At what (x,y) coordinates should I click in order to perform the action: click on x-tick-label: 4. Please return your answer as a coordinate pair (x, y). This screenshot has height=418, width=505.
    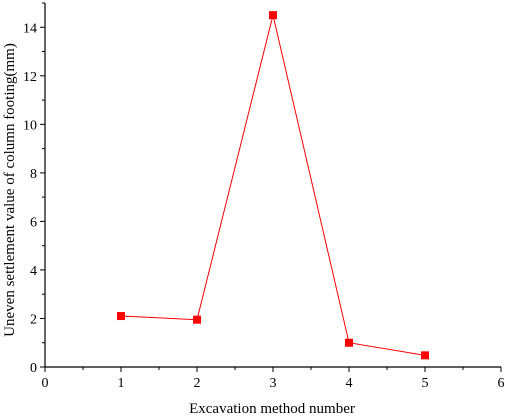
    Looking at the image, I should click on (349, 383).